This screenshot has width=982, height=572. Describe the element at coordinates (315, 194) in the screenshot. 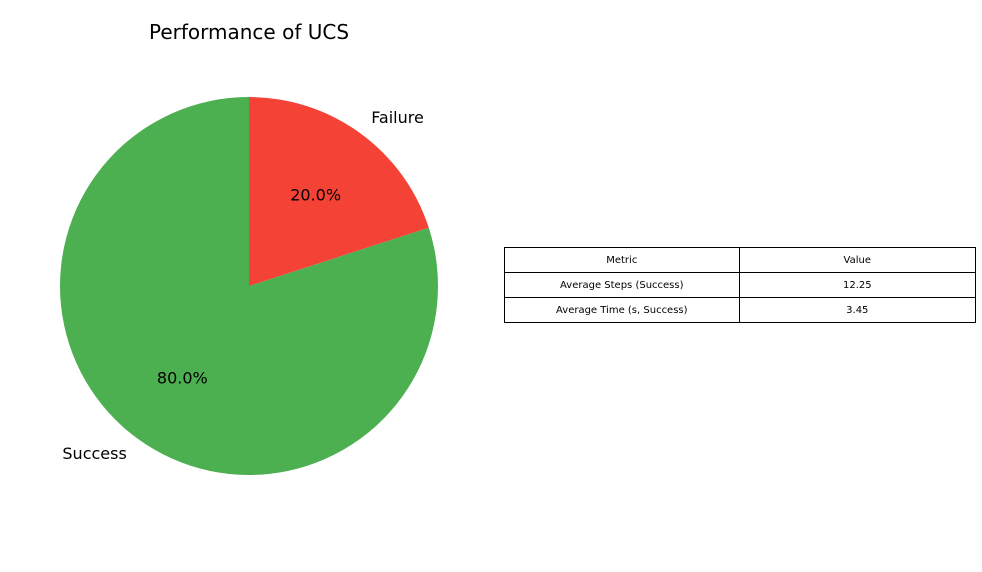

I see `slice-percent-failure: 20.0%` at that location.